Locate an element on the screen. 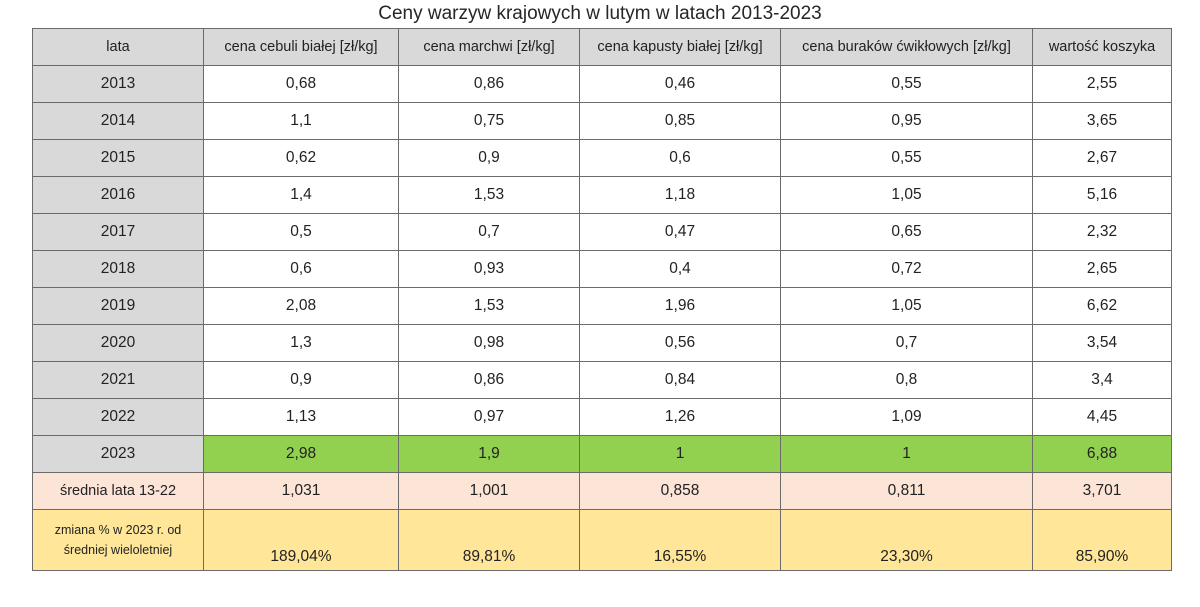 This screenshot has height=607, width=1200. year-cell: 2017 is located at coordinates (118, 232).